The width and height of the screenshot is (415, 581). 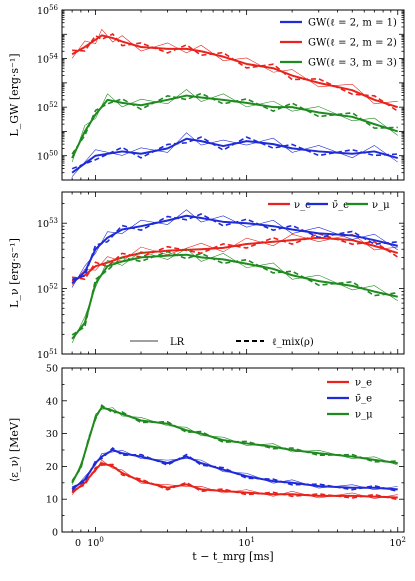 What do you see at coordinates (78, 543) in the screenshot?
I see `x-tick-label: 0` at bounding box center [78, 543].